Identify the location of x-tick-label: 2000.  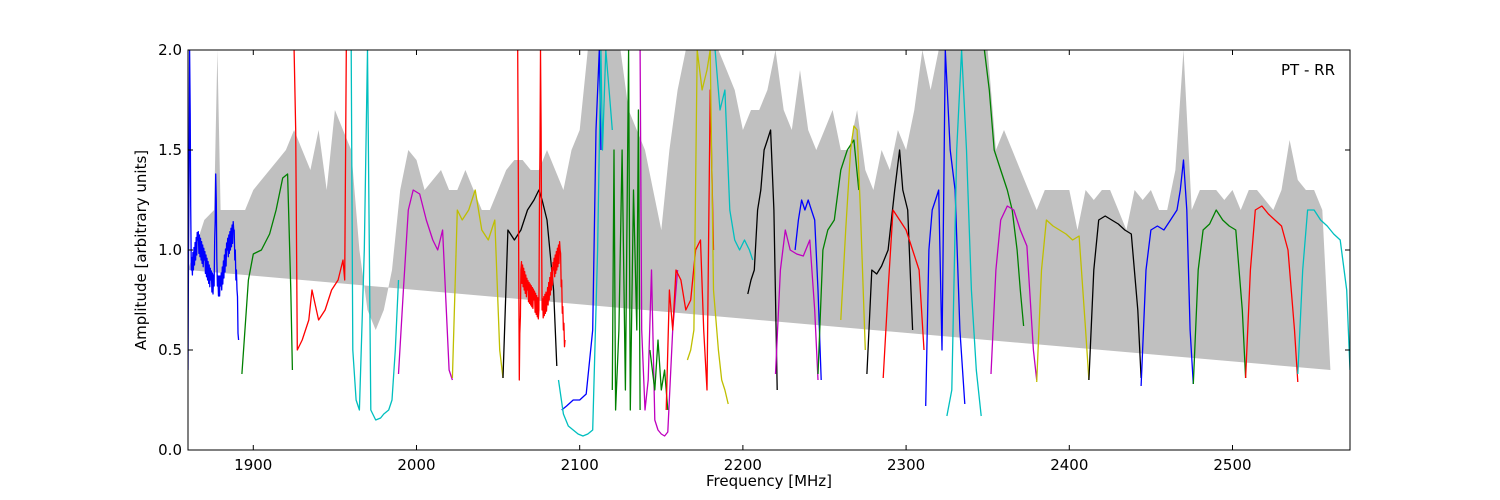
(416, 465).